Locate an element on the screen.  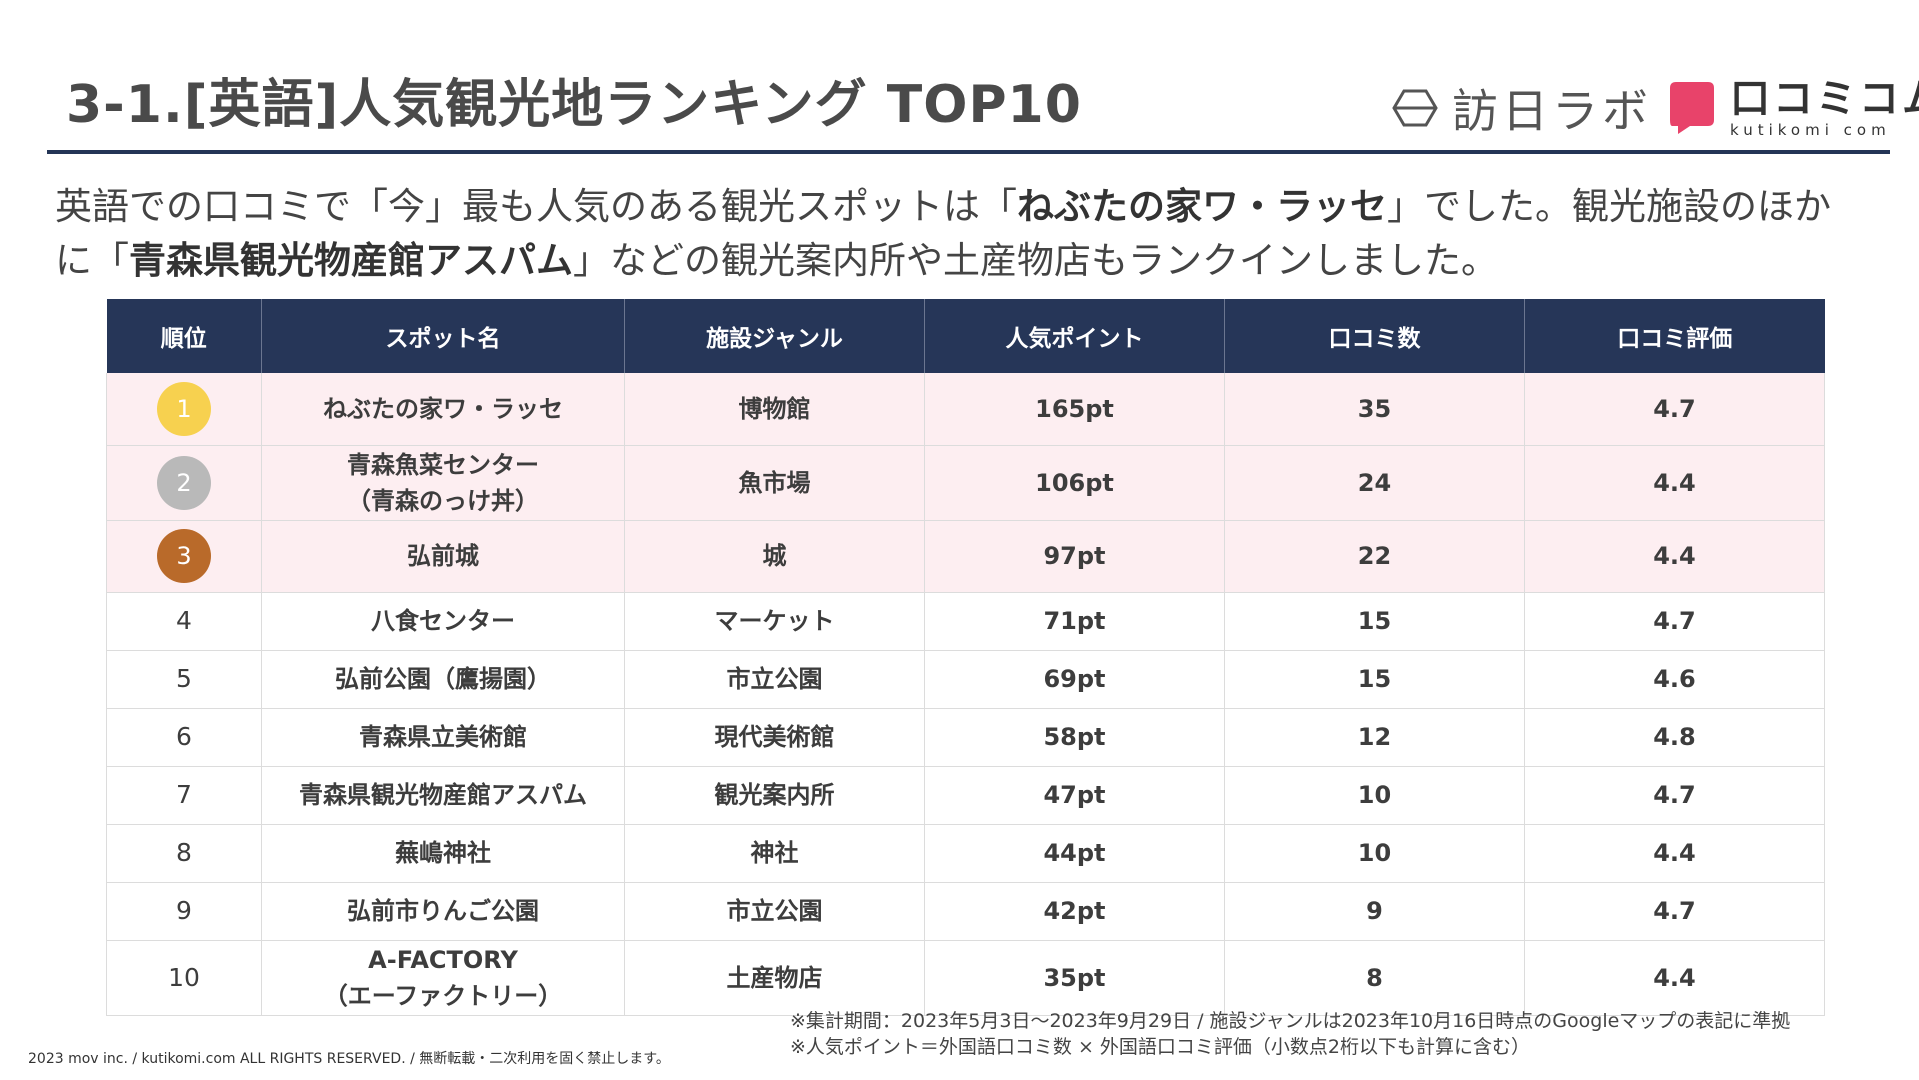
table-row: 5 弘前公園（鷹揚園） 市立公園 69pt 15 4.6 is located at coordinates (965, 679).